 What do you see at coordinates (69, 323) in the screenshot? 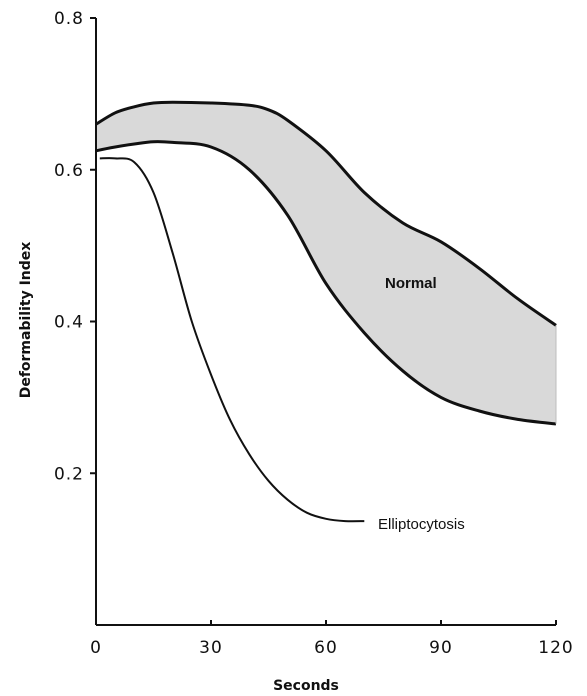
I see `y-tick-label: 0.4` at bounding box center [69, 323].